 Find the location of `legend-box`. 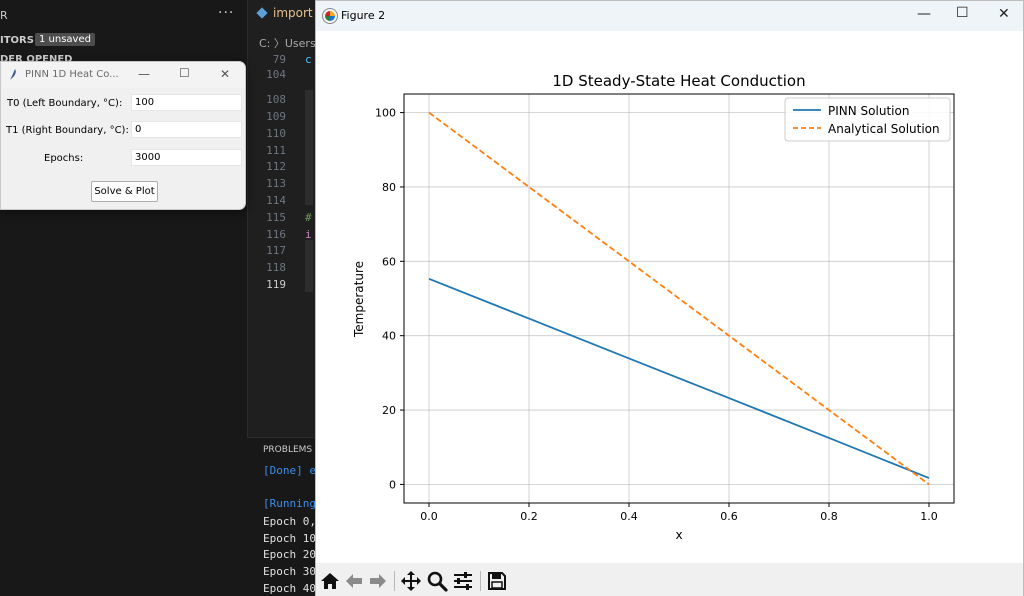

legend-box is located at coordinates (867, 119).